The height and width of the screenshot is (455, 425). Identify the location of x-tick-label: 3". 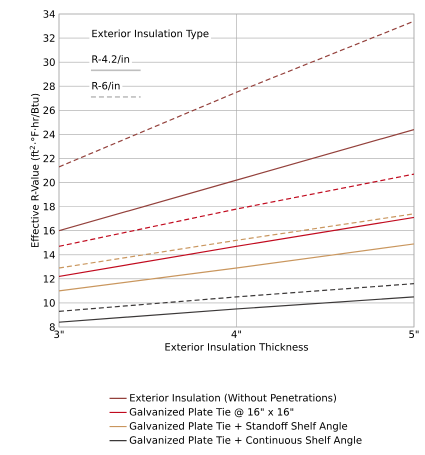
(59, 334).